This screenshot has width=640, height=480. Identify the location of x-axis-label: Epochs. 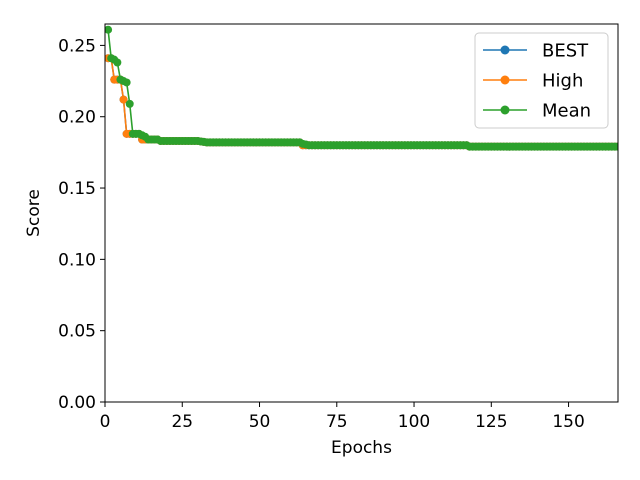
(361, 448).